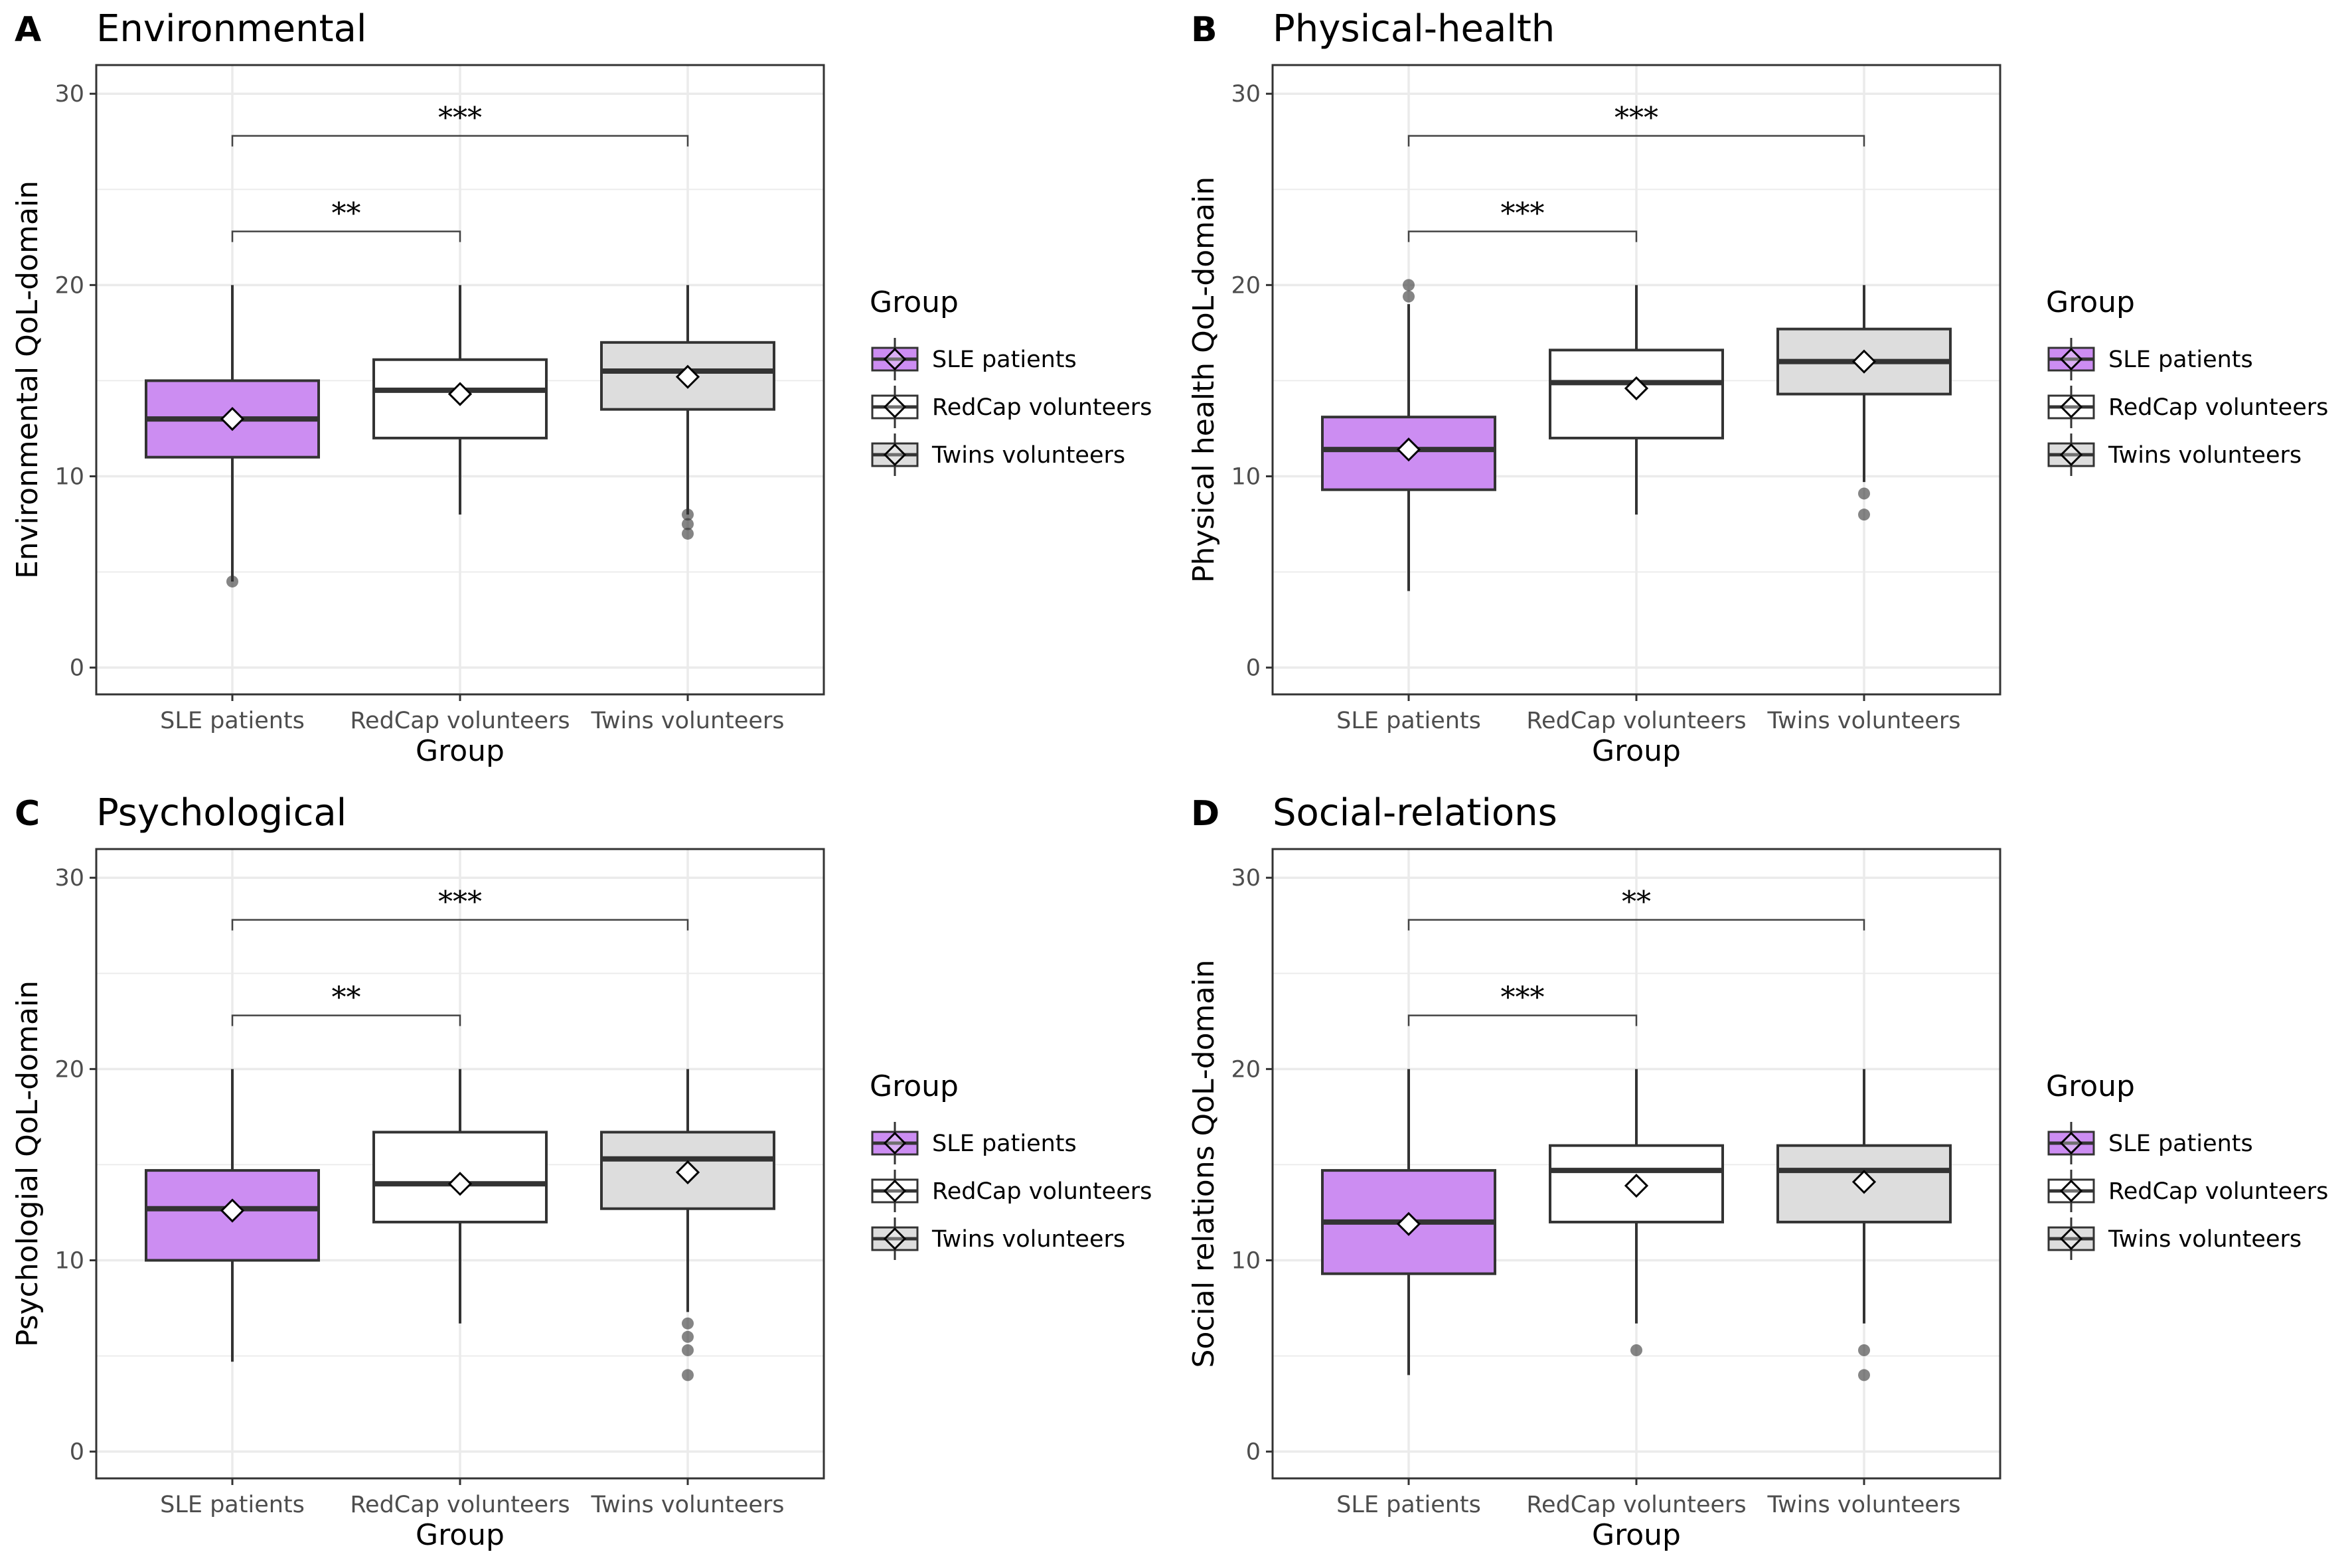 Image resolution: width=2352 pixels, height=1568 pixels. Describe the element at coordinates (1636, 909) in the screenshot. I see `significance-bracket-1: **` at that location.